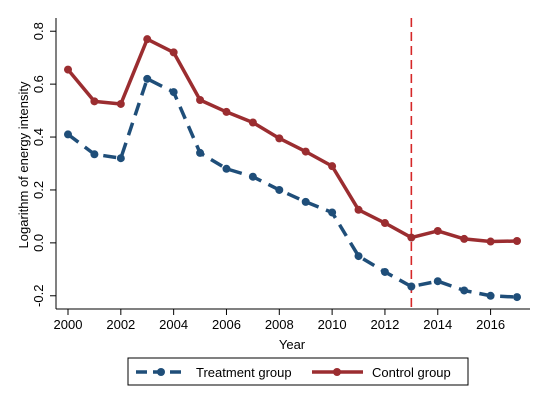 This screenshot has width=550, height=401. Describe the element at coordinates (43, 164) in the screenshot. I see `y-ticks: -0.2 0.0 0.2 0.4 0.6 0.8` at that location.